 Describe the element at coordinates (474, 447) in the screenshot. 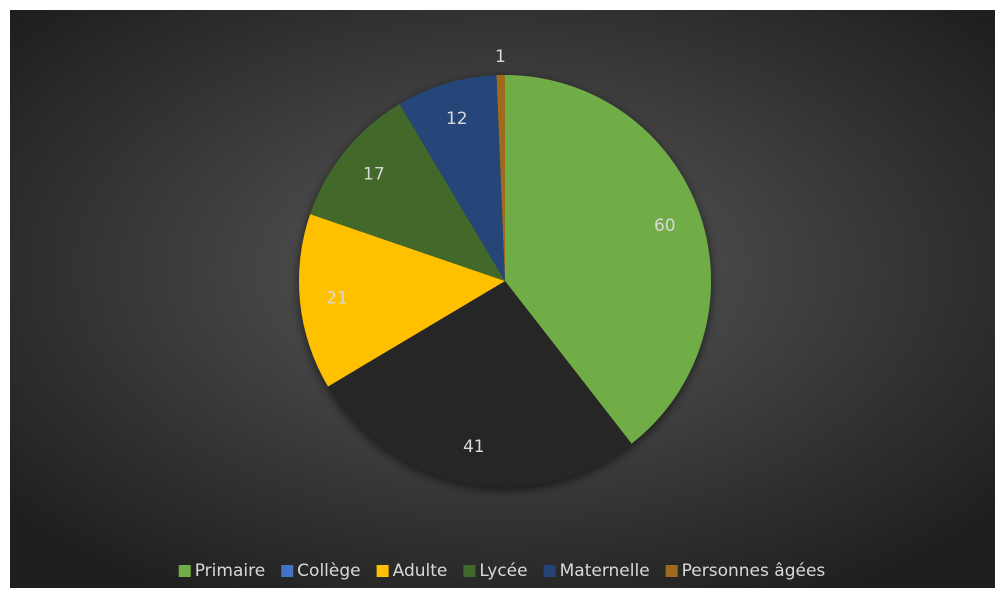

I see `data-label: 41` at that location.